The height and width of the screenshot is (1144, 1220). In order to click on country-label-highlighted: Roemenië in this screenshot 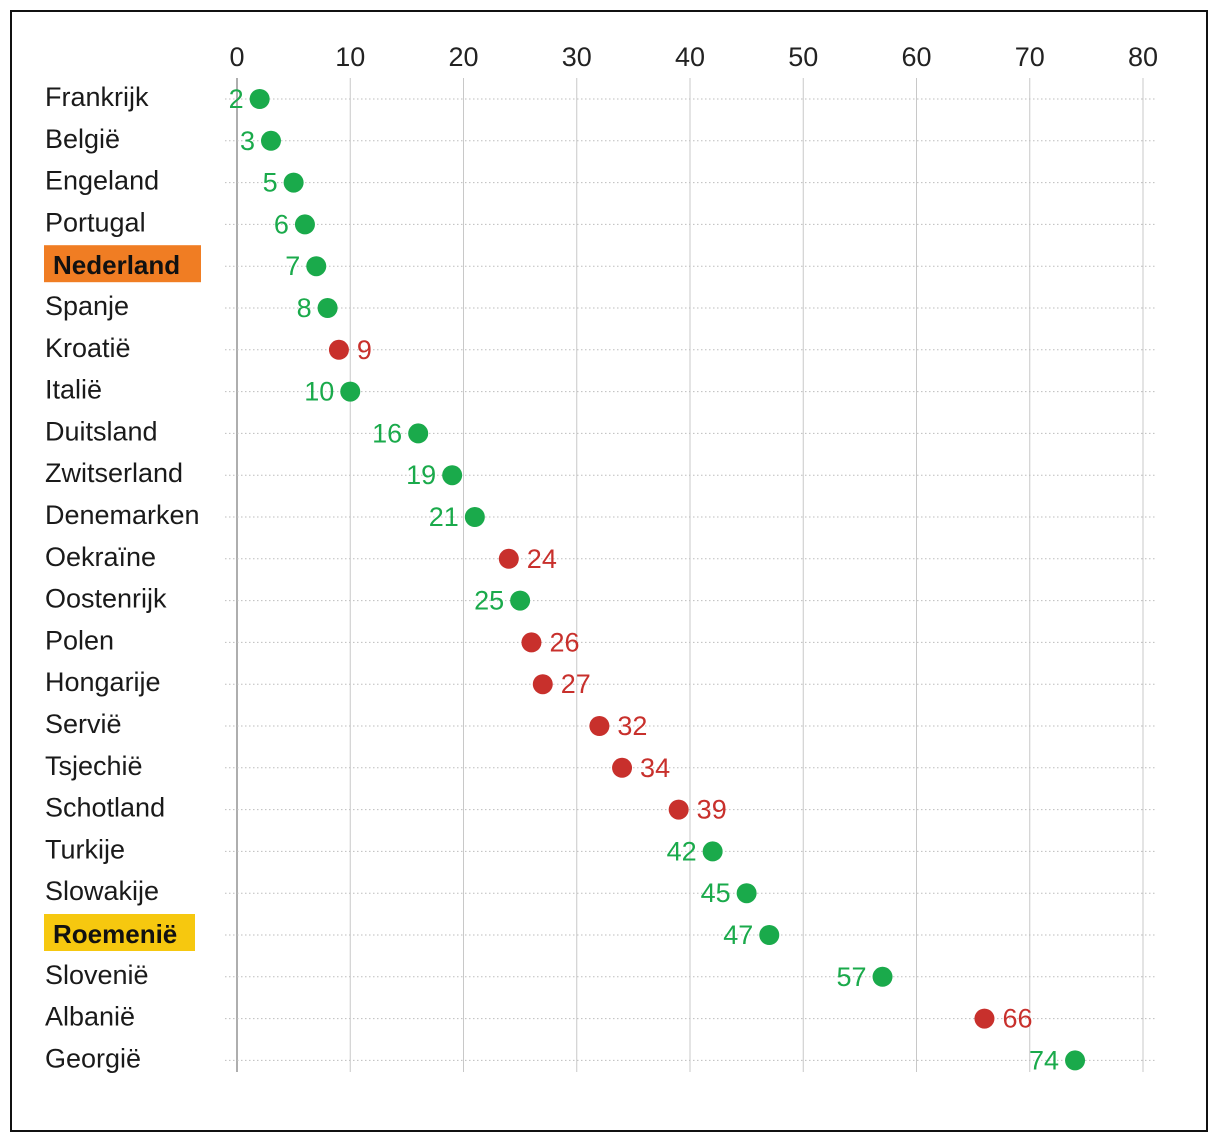, I will do `click(115, 934)`.